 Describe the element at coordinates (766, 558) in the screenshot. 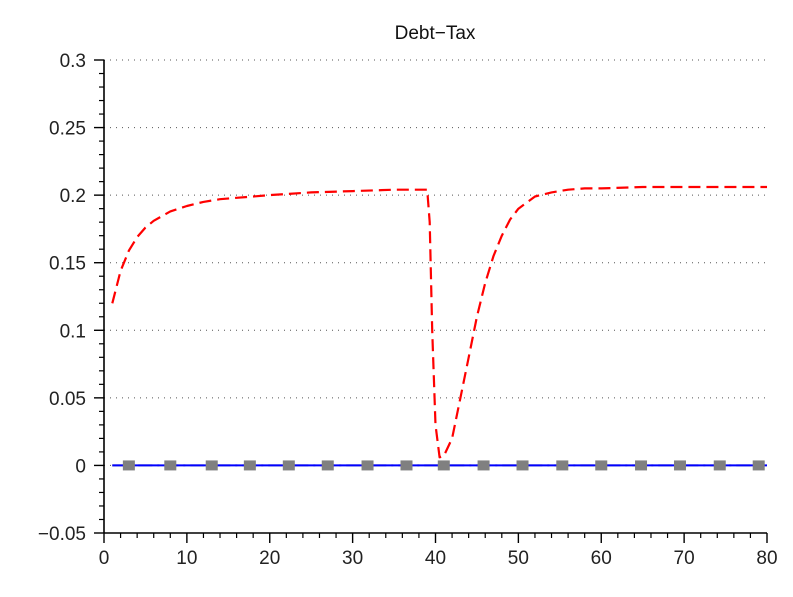

I see `x-tick-label: 80` at that location.